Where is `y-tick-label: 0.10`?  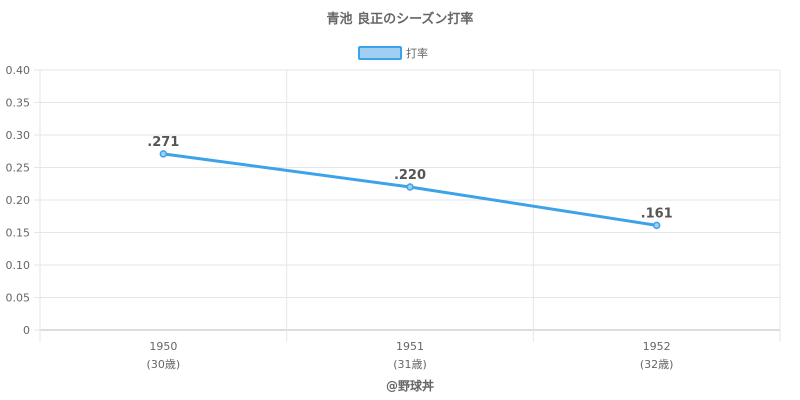 y-tick-label: 0.10 is located at coordinates (18, 265).